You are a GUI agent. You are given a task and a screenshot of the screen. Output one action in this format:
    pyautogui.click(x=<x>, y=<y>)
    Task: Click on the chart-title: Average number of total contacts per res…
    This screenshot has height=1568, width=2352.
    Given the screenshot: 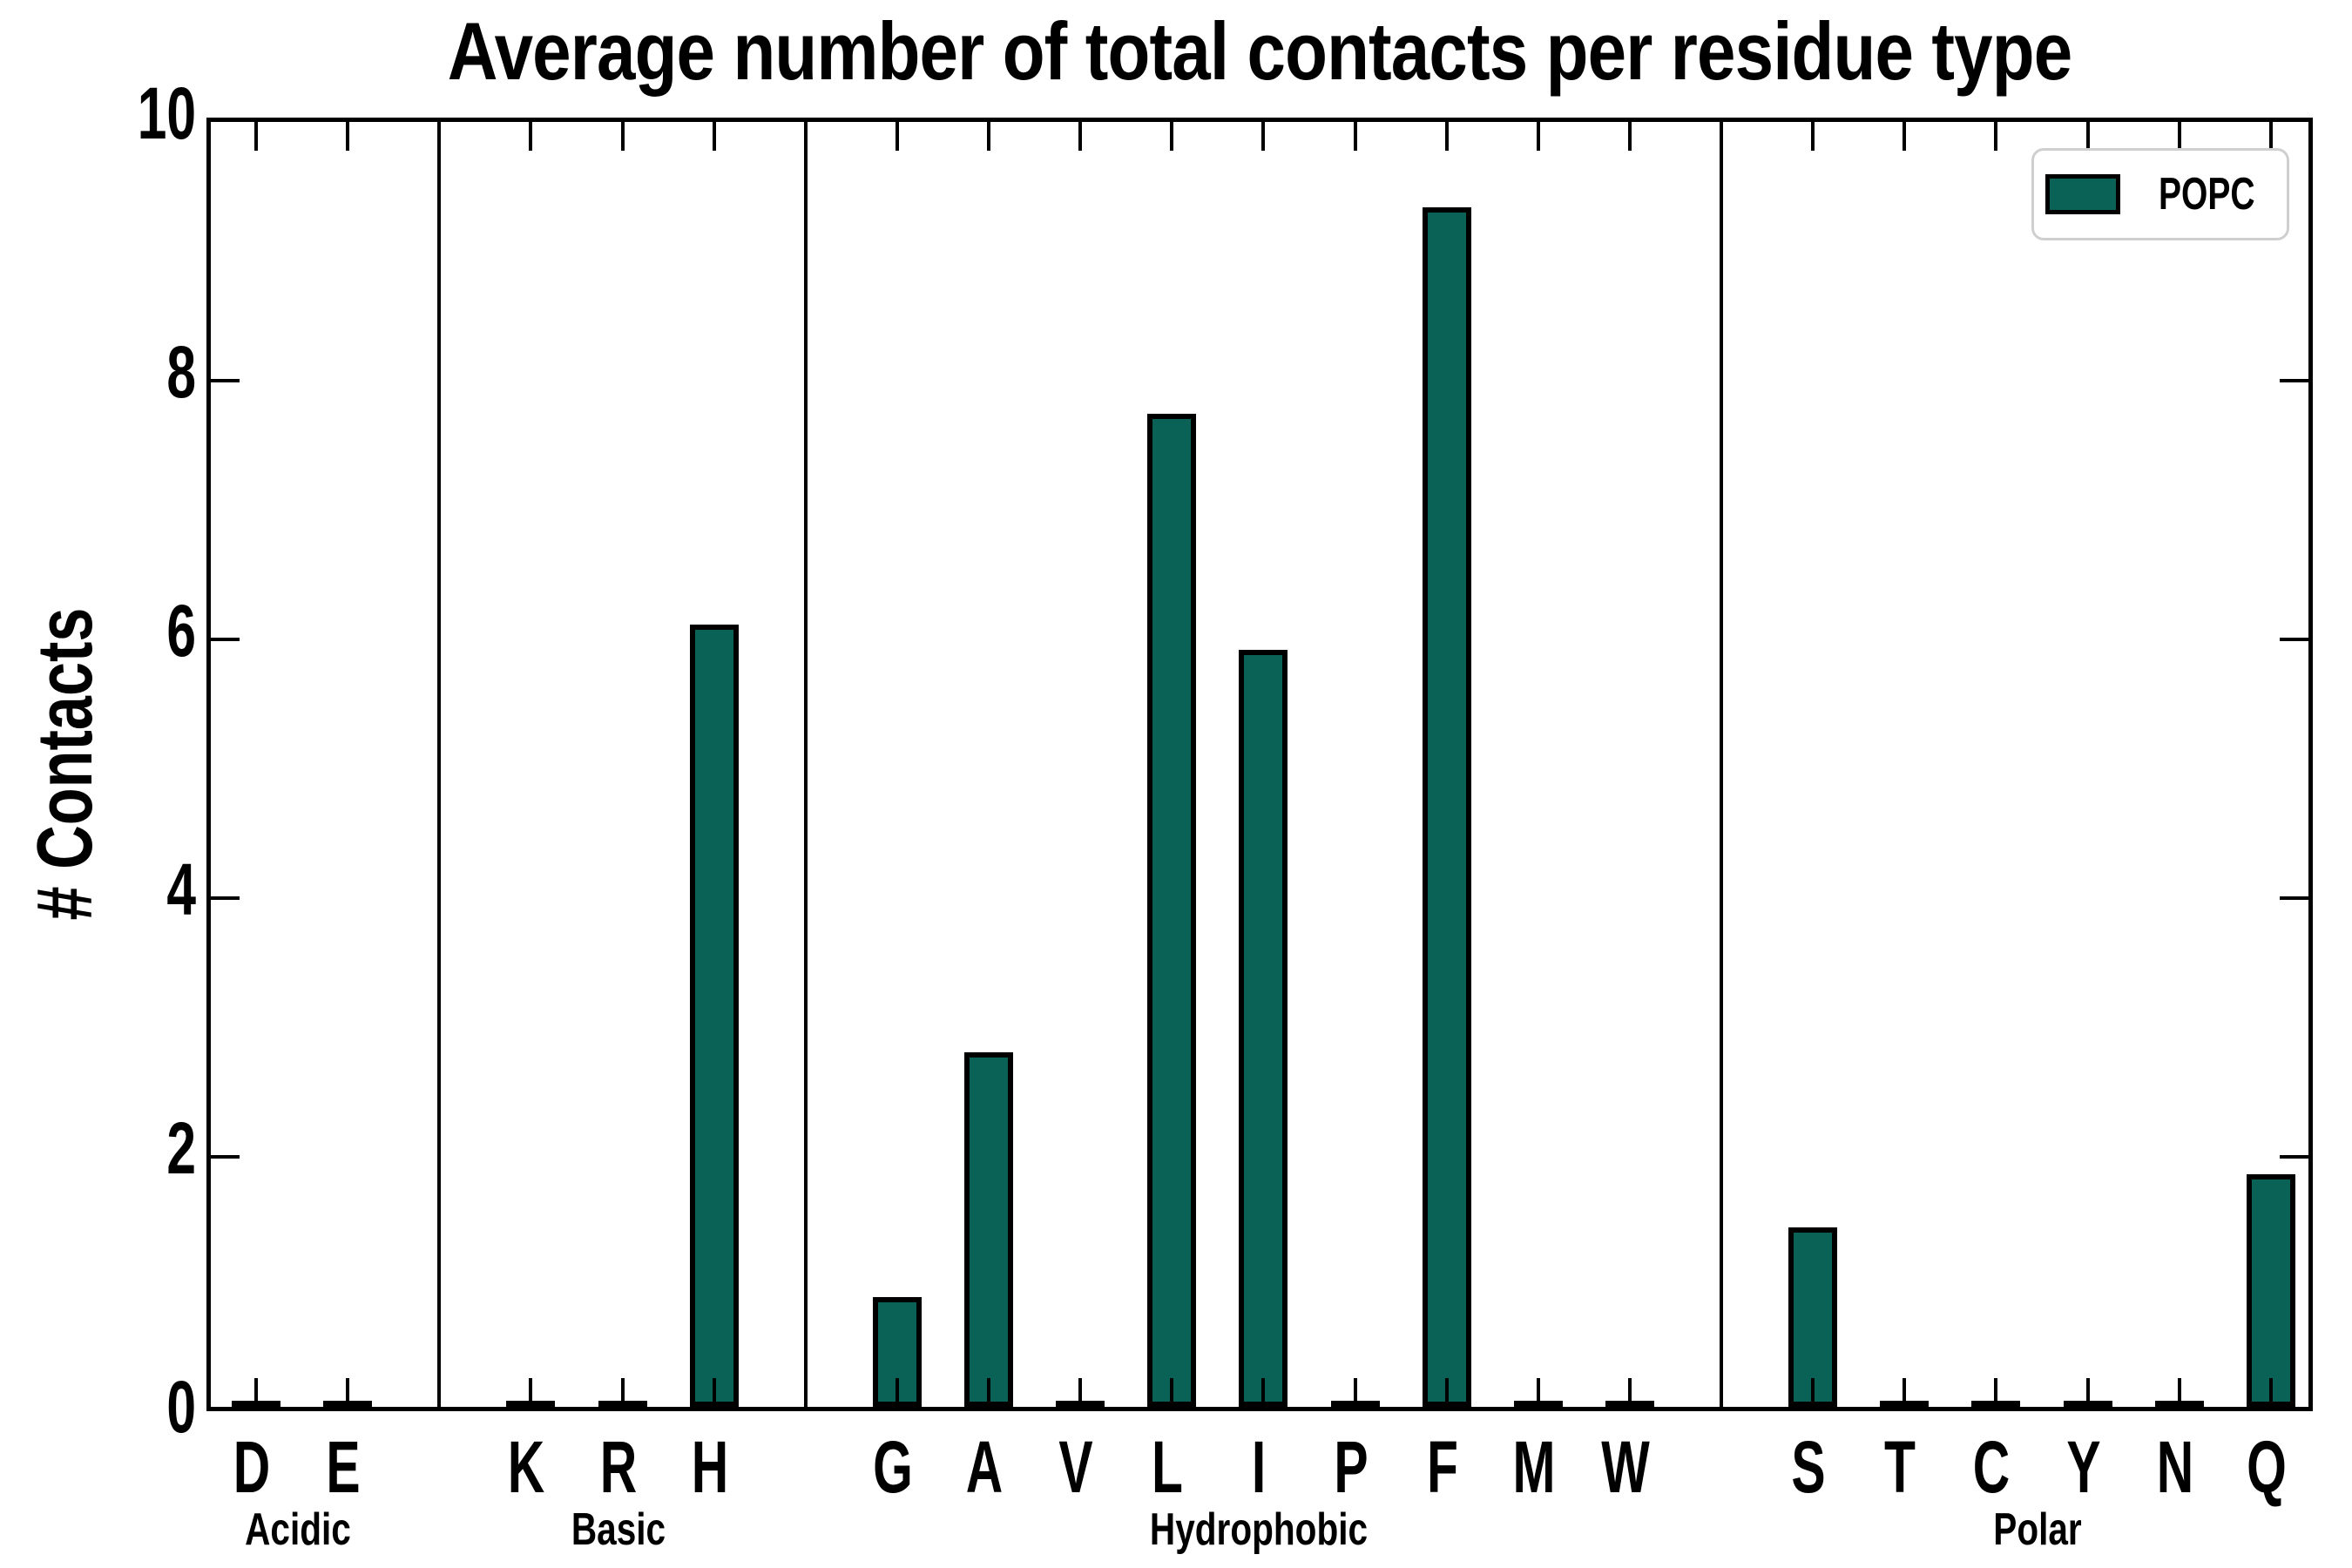 What is the action you would take?
    pyautogui.click(x=1260, y=51)
    